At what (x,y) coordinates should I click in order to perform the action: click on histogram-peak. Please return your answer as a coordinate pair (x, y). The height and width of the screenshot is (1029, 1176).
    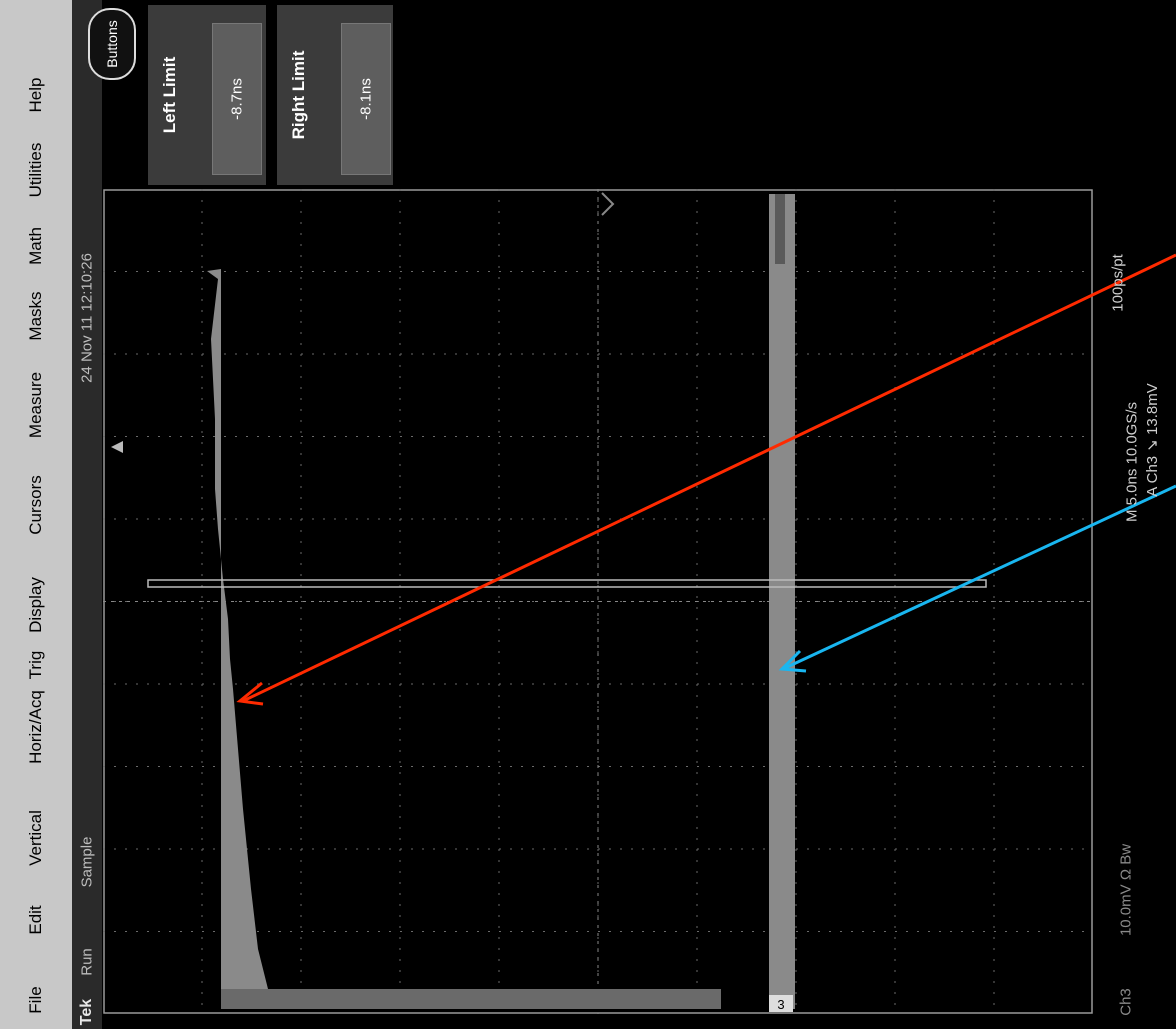
    Looking at the image, I should click on (240, 639).